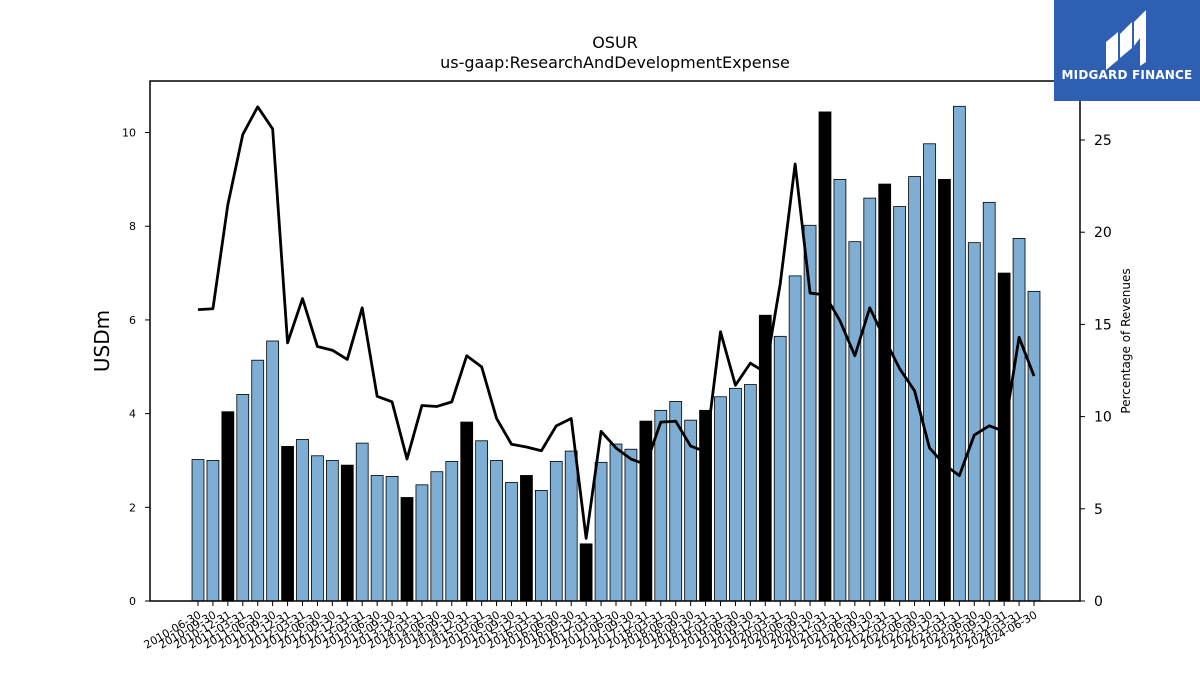 The width and height of the screenshot is (1200, 675). I want to click on midgard-finance-logo: MIDGARD FINANCE, so click(1127, 50).